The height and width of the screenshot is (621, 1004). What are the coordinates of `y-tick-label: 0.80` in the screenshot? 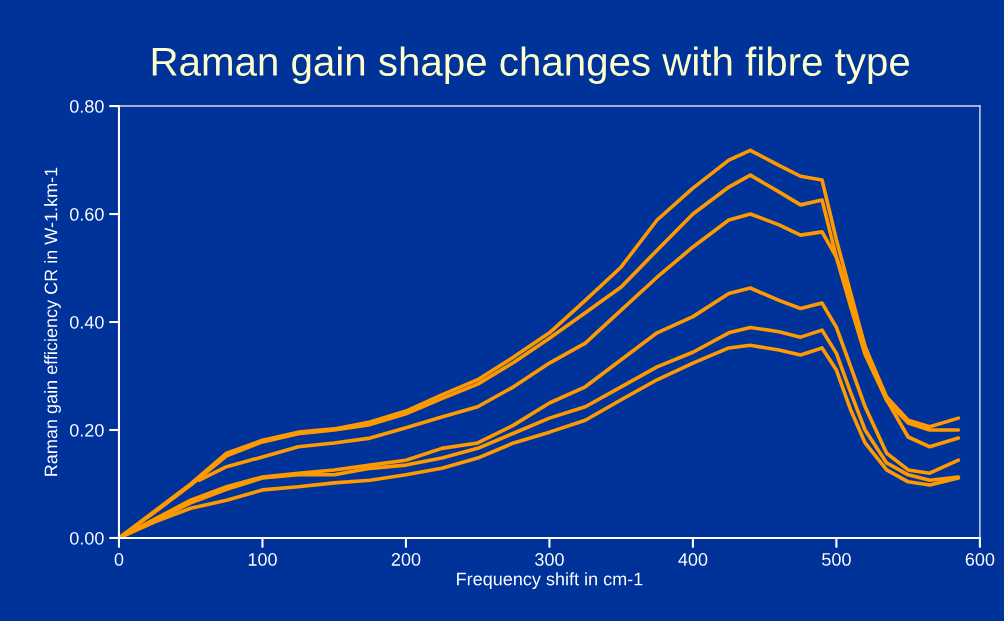 It's located at (86, 106).